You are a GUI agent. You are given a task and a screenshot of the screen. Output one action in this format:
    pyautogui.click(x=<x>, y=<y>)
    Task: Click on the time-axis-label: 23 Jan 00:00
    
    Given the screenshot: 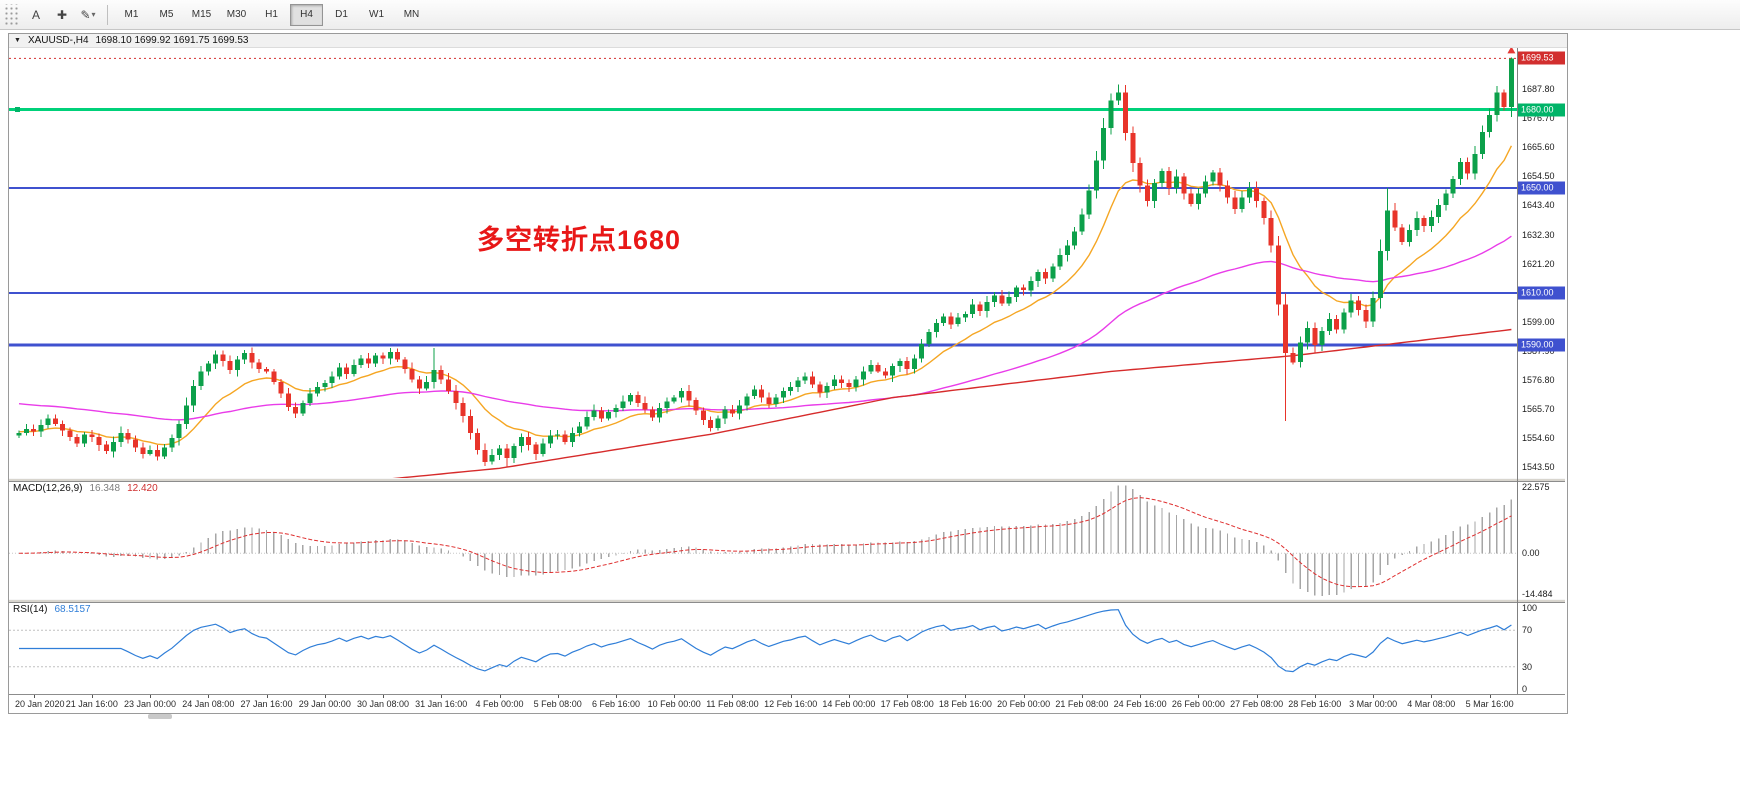 What is the action you would take?
    pyautogui.click(x=150, y=704)
    